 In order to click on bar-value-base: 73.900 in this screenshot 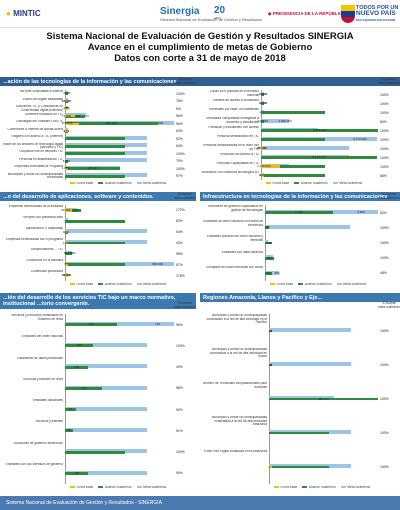, I will do `click(66, 115)`.